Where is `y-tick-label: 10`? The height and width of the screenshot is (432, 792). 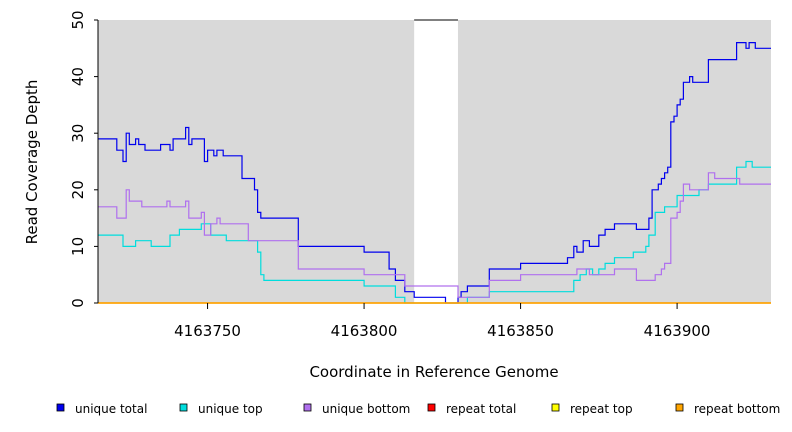 y-tick-label: 10 is located at coordinates (78, 246).